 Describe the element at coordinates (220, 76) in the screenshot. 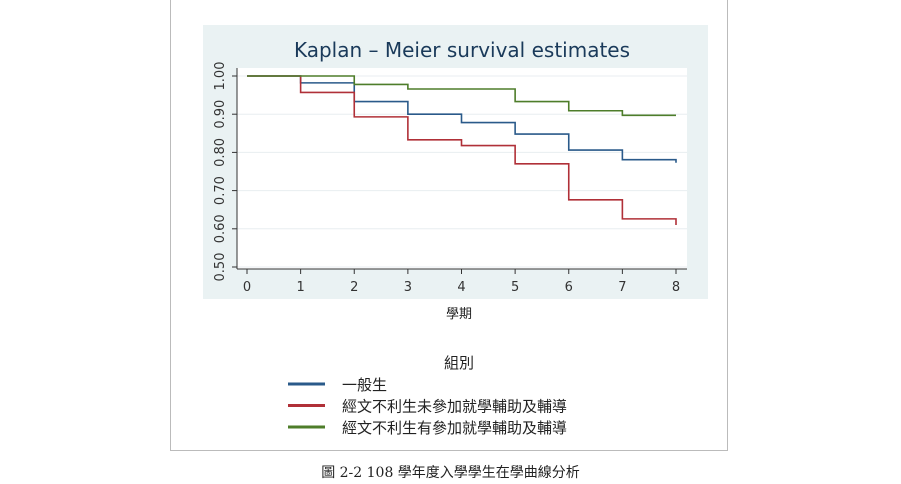

I see `y-tick-label: 1.00` at that location.